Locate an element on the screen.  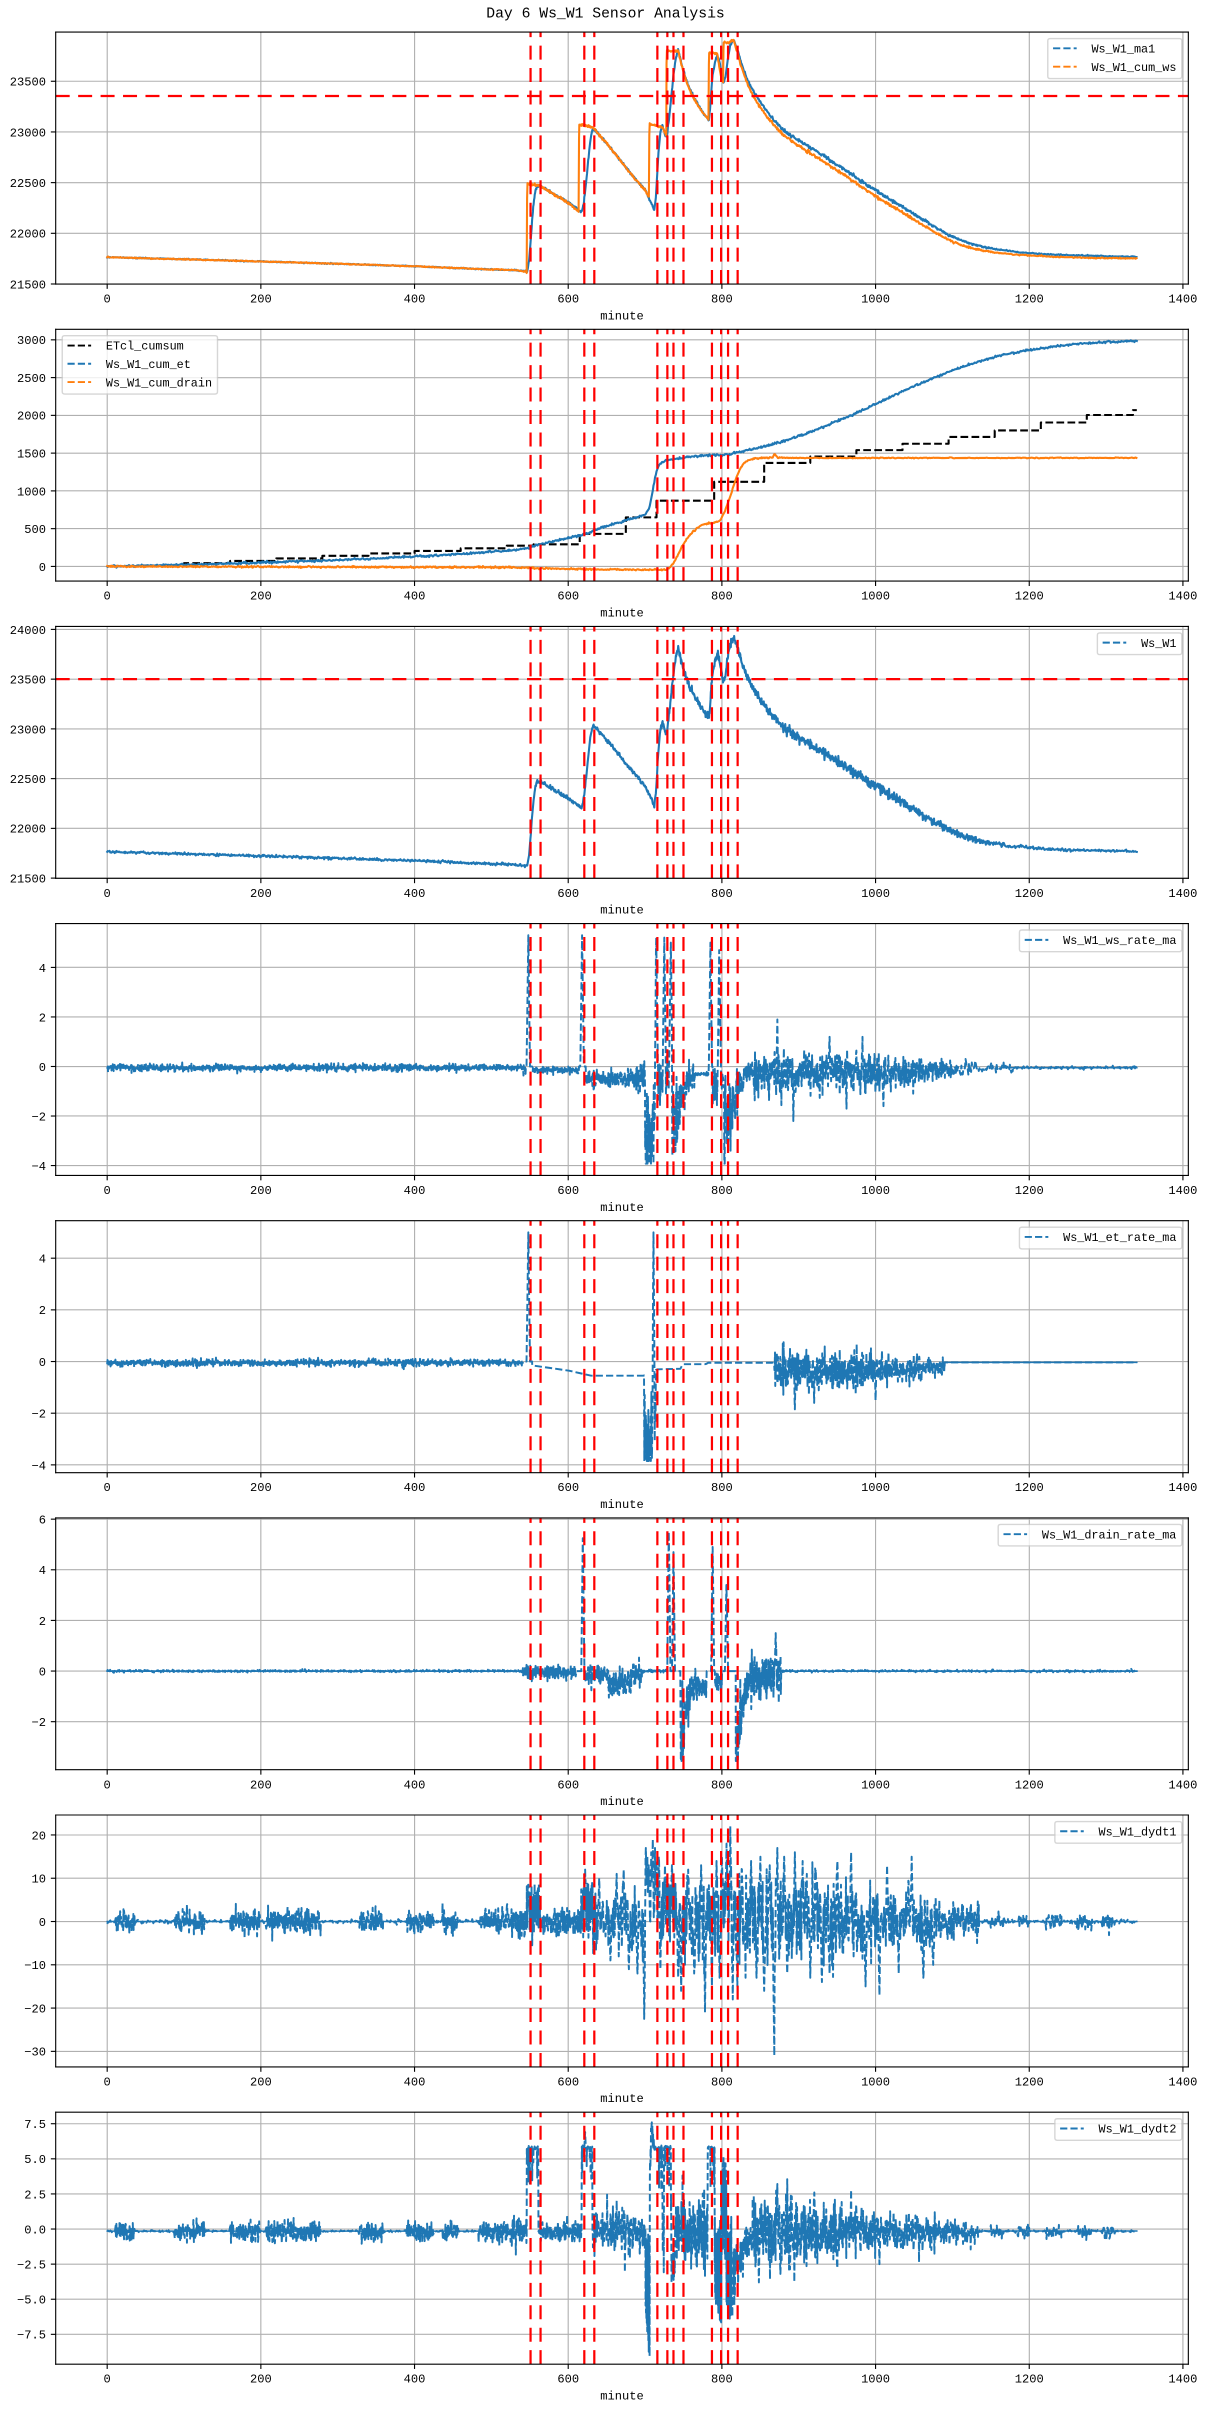
svg-text: 1500 is located at coordinates (31, 455).